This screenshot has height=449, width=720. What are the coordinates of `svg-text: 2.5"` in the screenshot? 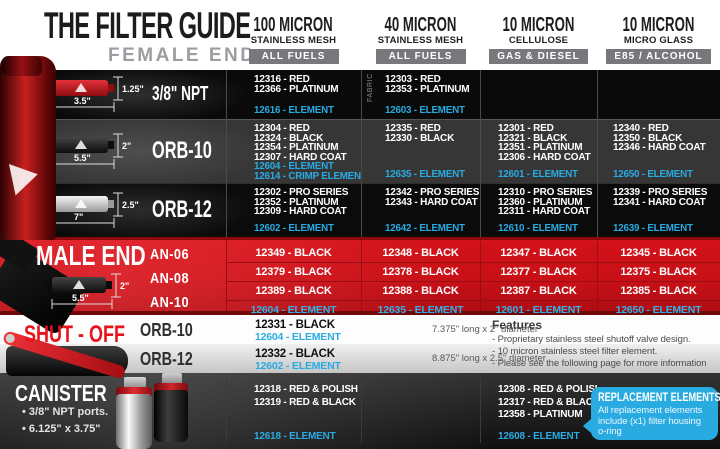 It's located at (130, 205).